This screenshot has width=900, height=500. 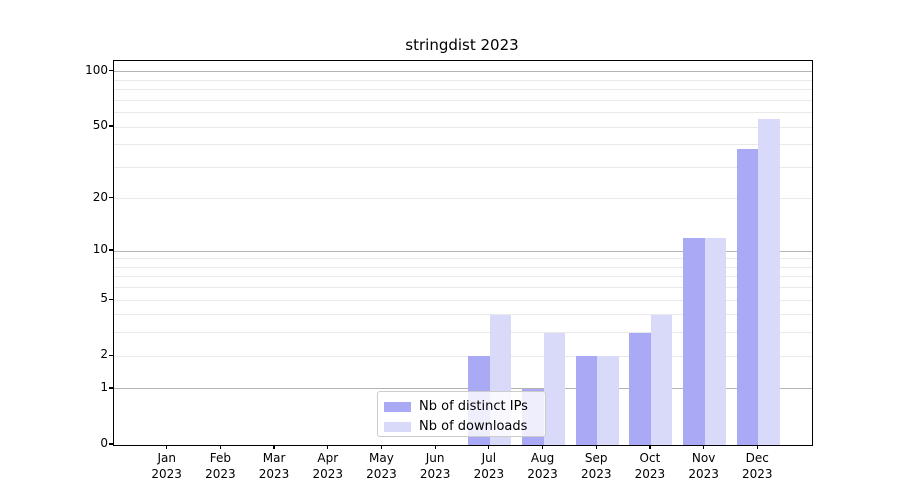 What do you see at coordinates (397, 406) in the screenshot?
I see `legend-swatch-distinct-ips` at bounding box center [397, 406].